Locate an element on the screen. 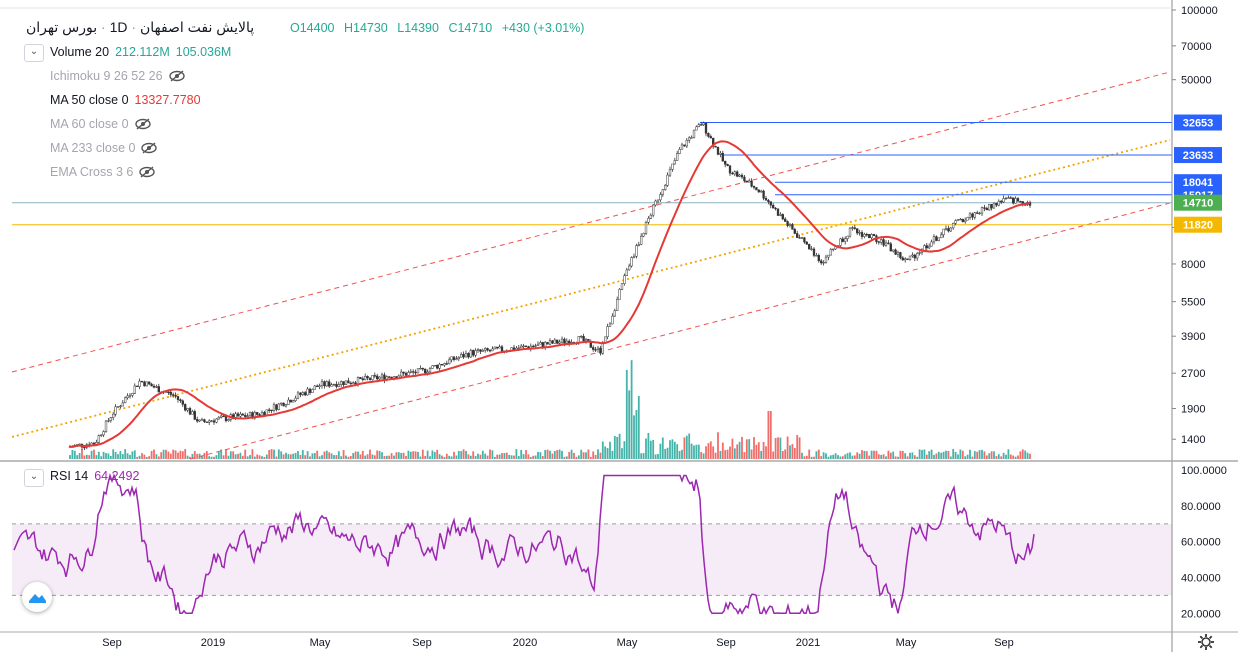 The height and width of the screenshot is (667, 1238). legend-volume: Volume 20 212.112M 105.036M is located at coordinates (140, 52).